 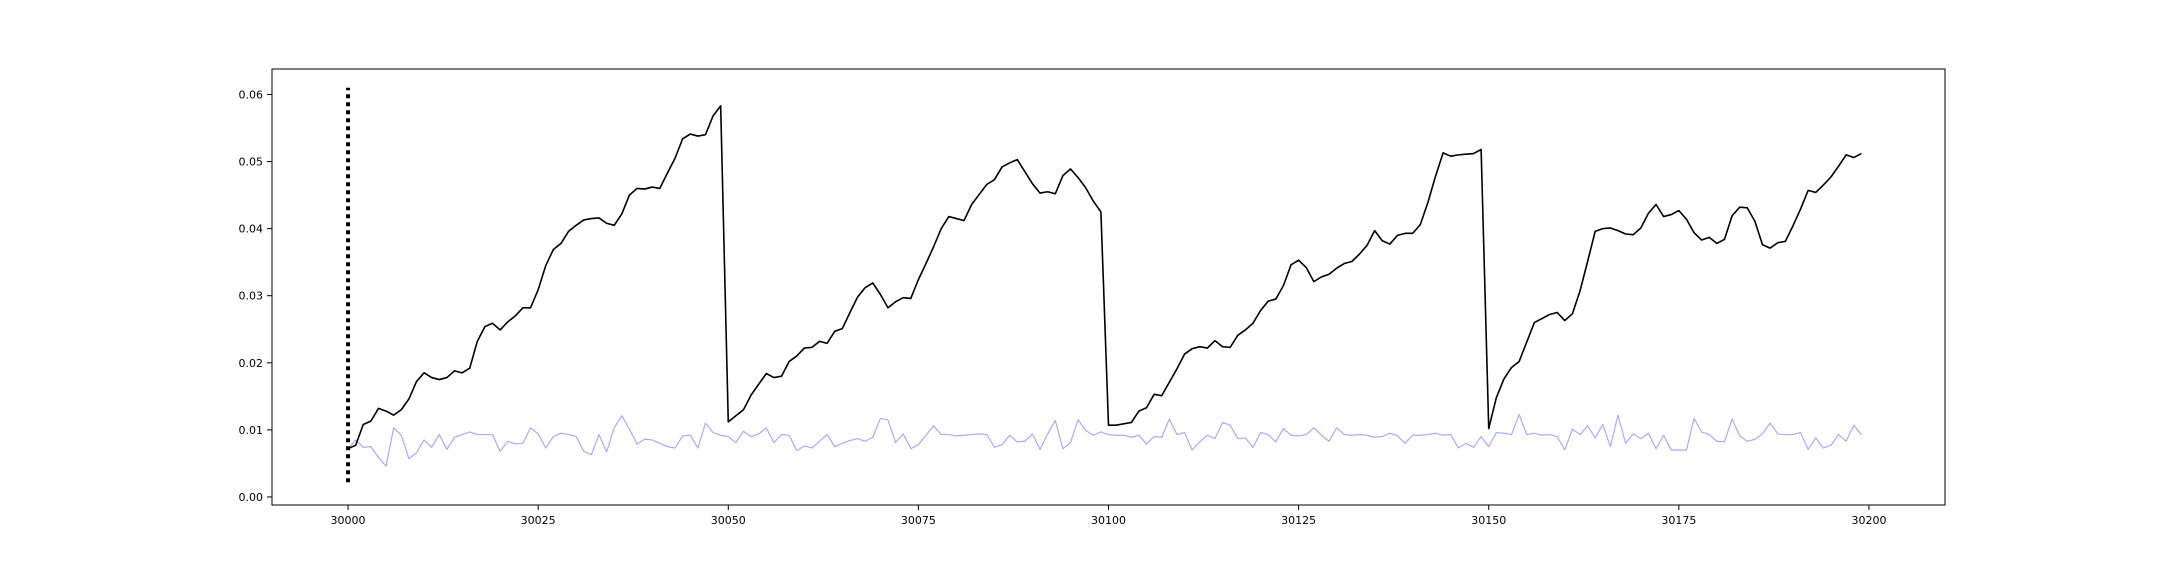 What do you see at coordinates (251, 497) in the screenshot?
I see `y-tick-label: 0.00` at bounding box center [251, 497].